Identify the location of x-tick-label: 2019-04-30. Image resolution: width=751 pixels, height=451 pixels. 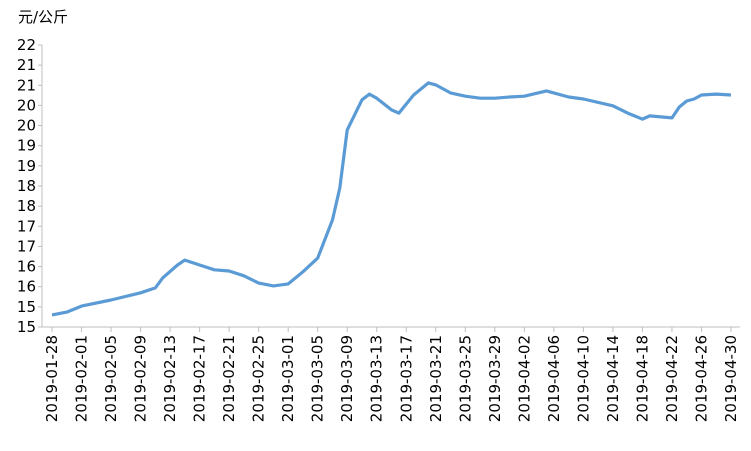
(731, 378).